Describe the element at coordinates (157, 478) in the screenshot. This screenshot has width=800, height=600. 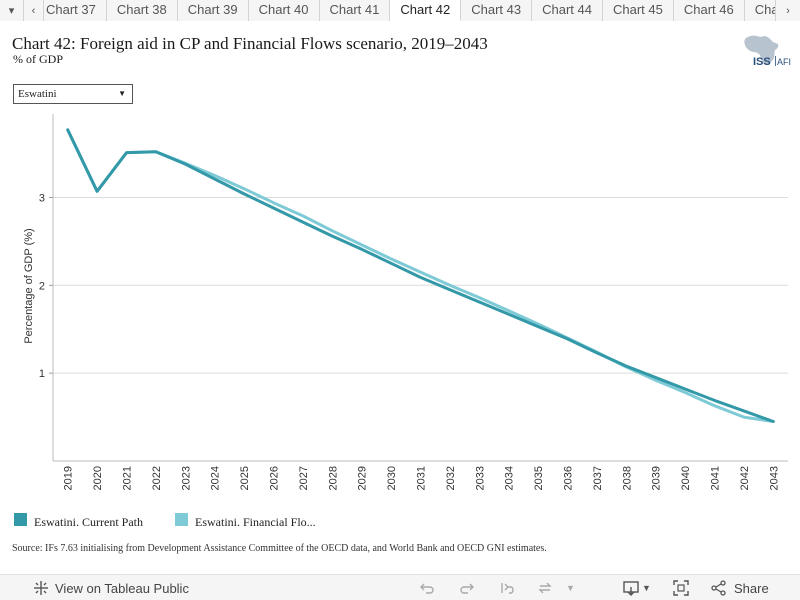
I see `x-tick-label: 2022` at that location.